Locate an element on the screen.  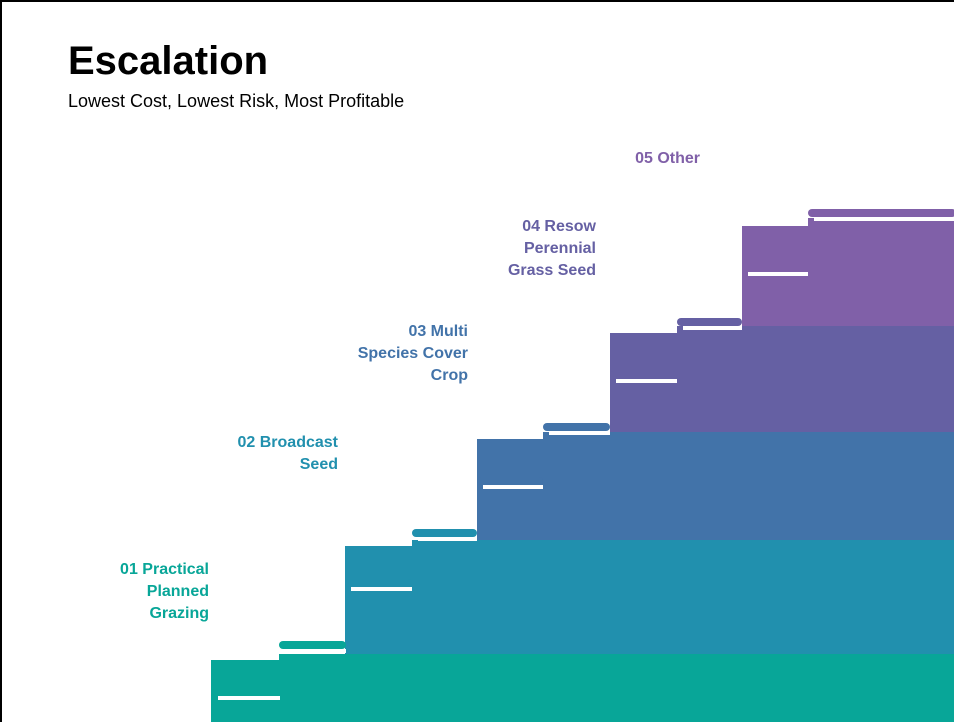
slide-title: Escalation is located at coordinates (168, 61).